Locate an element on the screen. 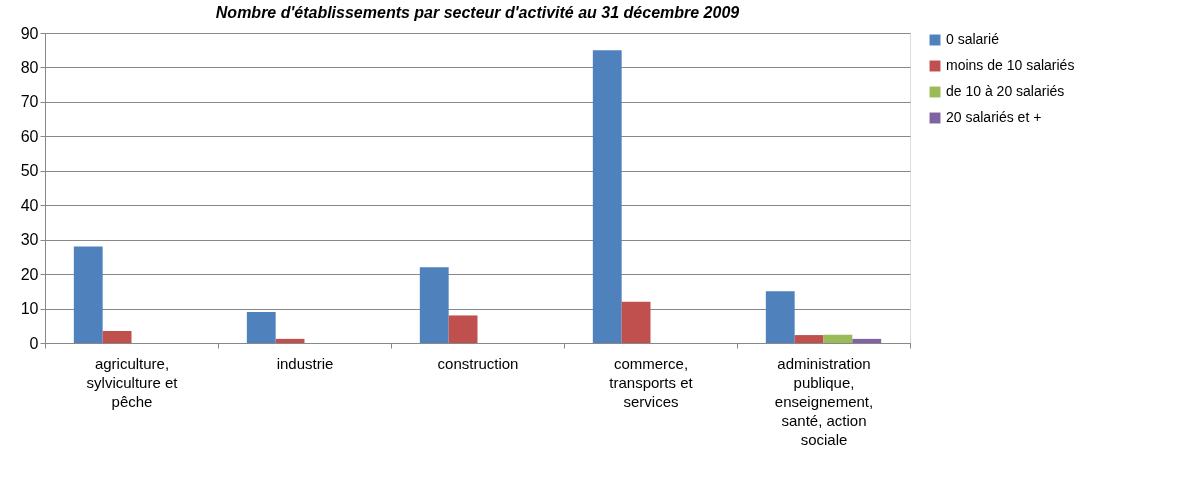 This screenshot has height=493, width=1203. legend-label: moins de 10 salariés is located at coordinates (1010, 65).